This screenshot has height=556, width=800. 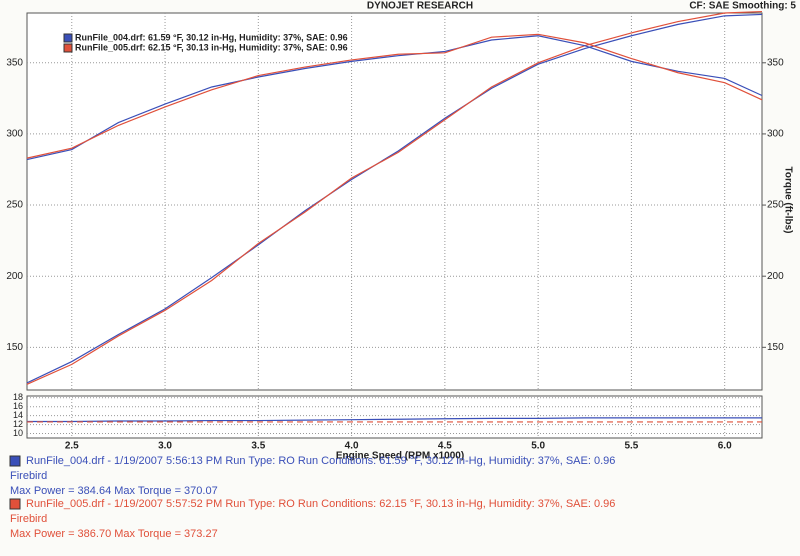 I want to click on chart-subtitle: CF: SAE Smoothing: 5, so click(x=742, y=6).